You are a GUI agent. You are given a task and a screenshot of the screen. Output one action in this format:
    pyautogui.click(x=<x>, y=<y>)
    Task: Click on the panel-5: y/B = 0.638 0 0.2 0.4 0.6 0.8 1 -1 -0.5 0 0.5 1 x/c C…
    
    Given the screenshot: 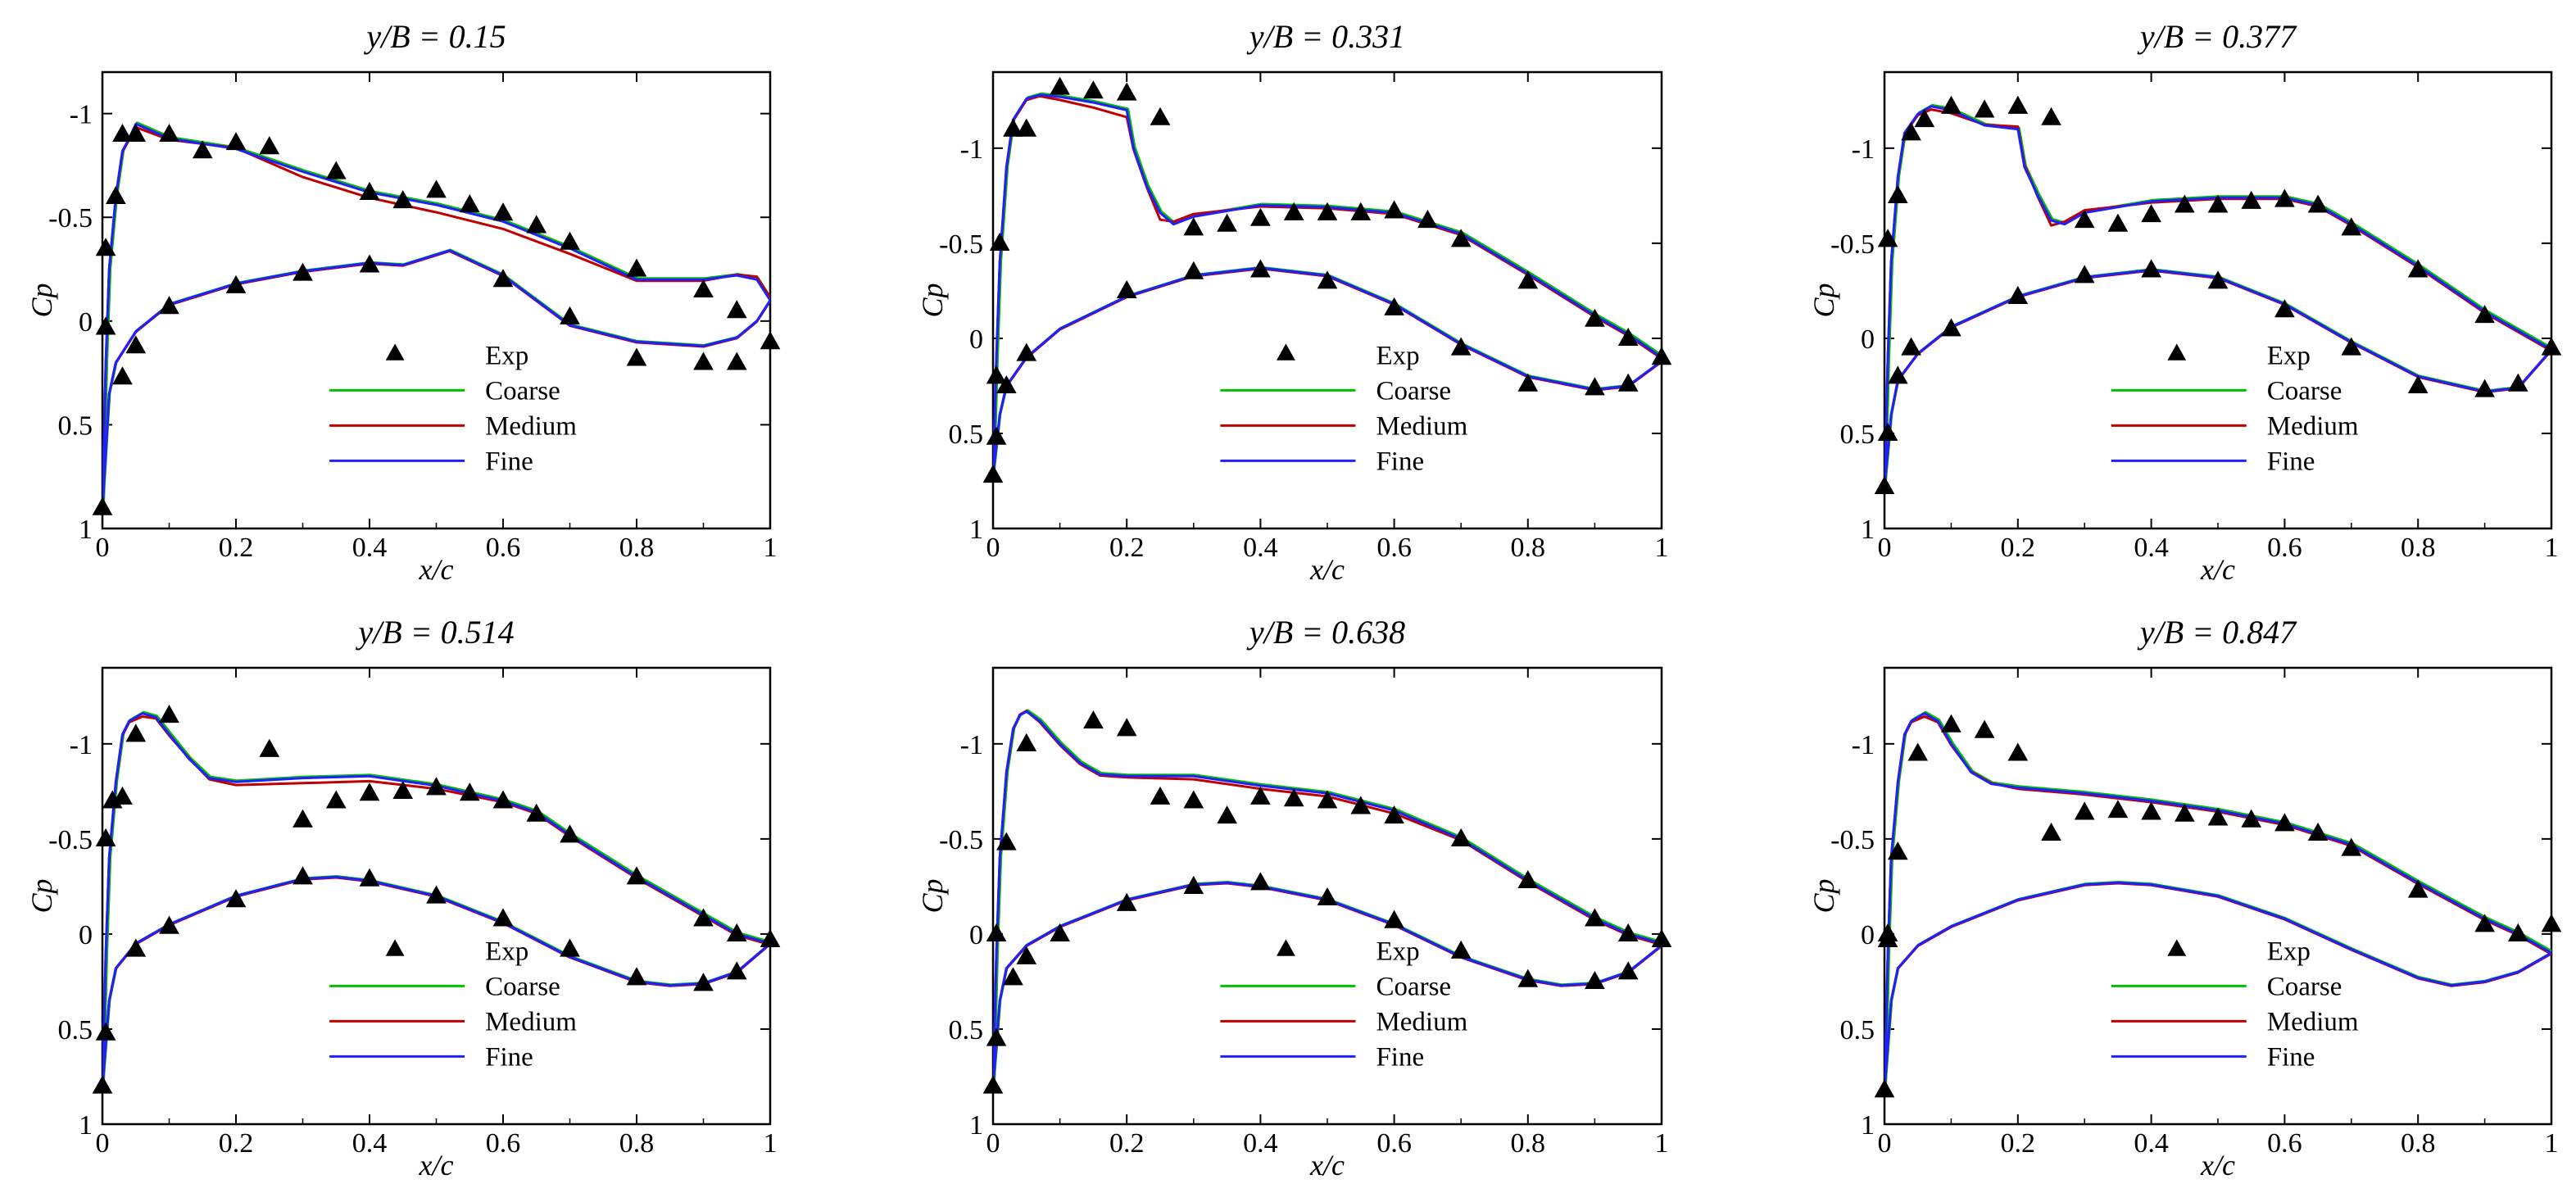 What is the action you would take?
    pyautogui.click(x=1294, y=898)
    